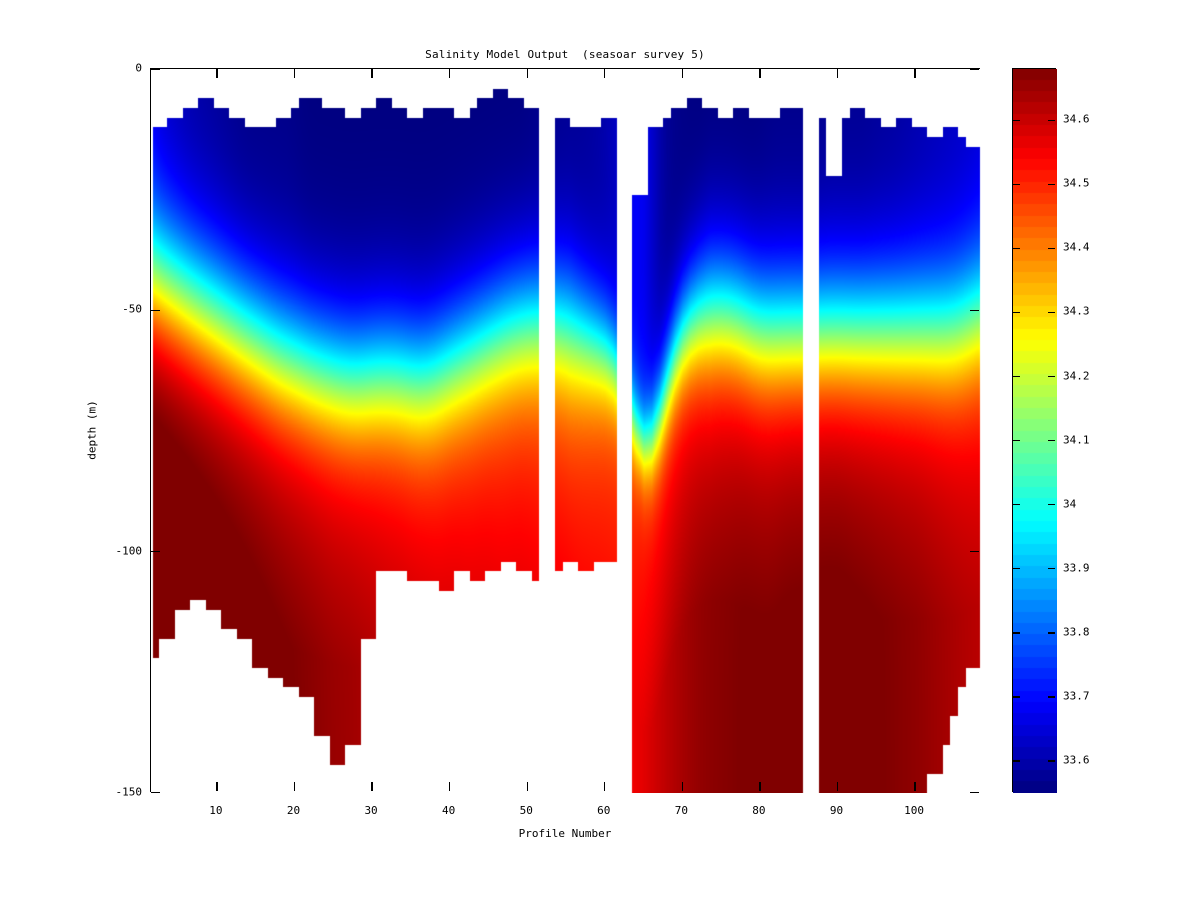 The image size is (1200, 900). I want to click on colorbar-tick-label: 33.7, so click(1076, 696).